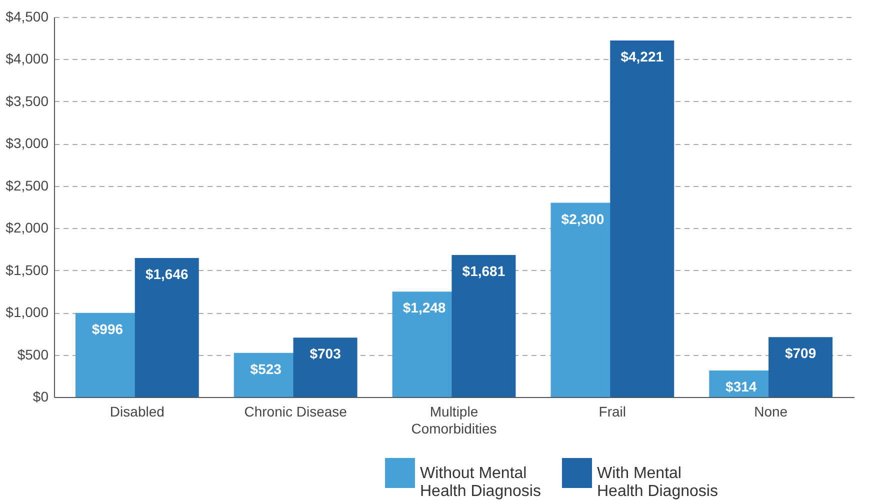 This screenshot has width=882, height=504. What do you see at coordinates (27, 143) in the screenshot?
I see `y-tick-label: $3,000` at bounding box center [27, 143].